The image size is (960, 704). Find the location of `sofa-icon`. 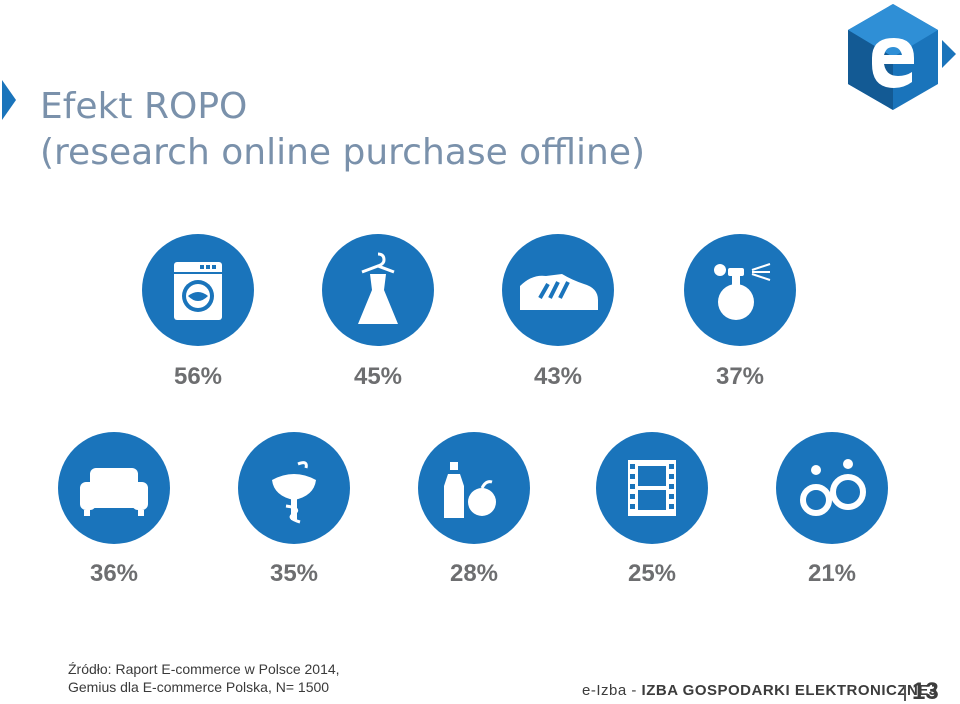

sofa-icon is located at coordinates (114, 488).